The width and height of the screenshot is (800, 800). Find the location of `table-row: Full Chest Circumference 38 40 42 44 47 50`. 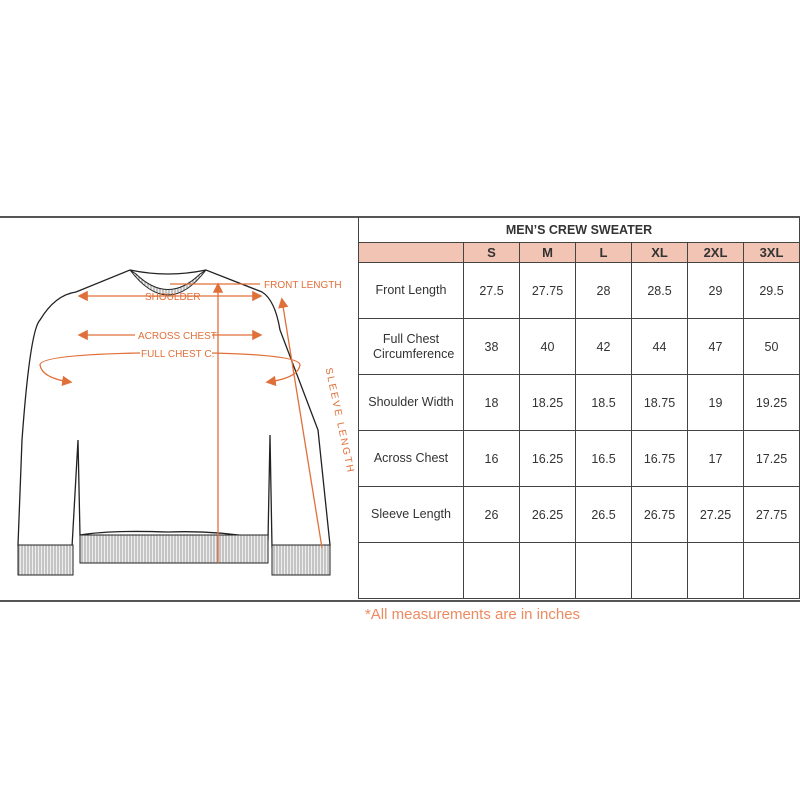

table-row: Full Chest Circumference 38 40 42 44 47 50 is located at coordinates (579, 346).